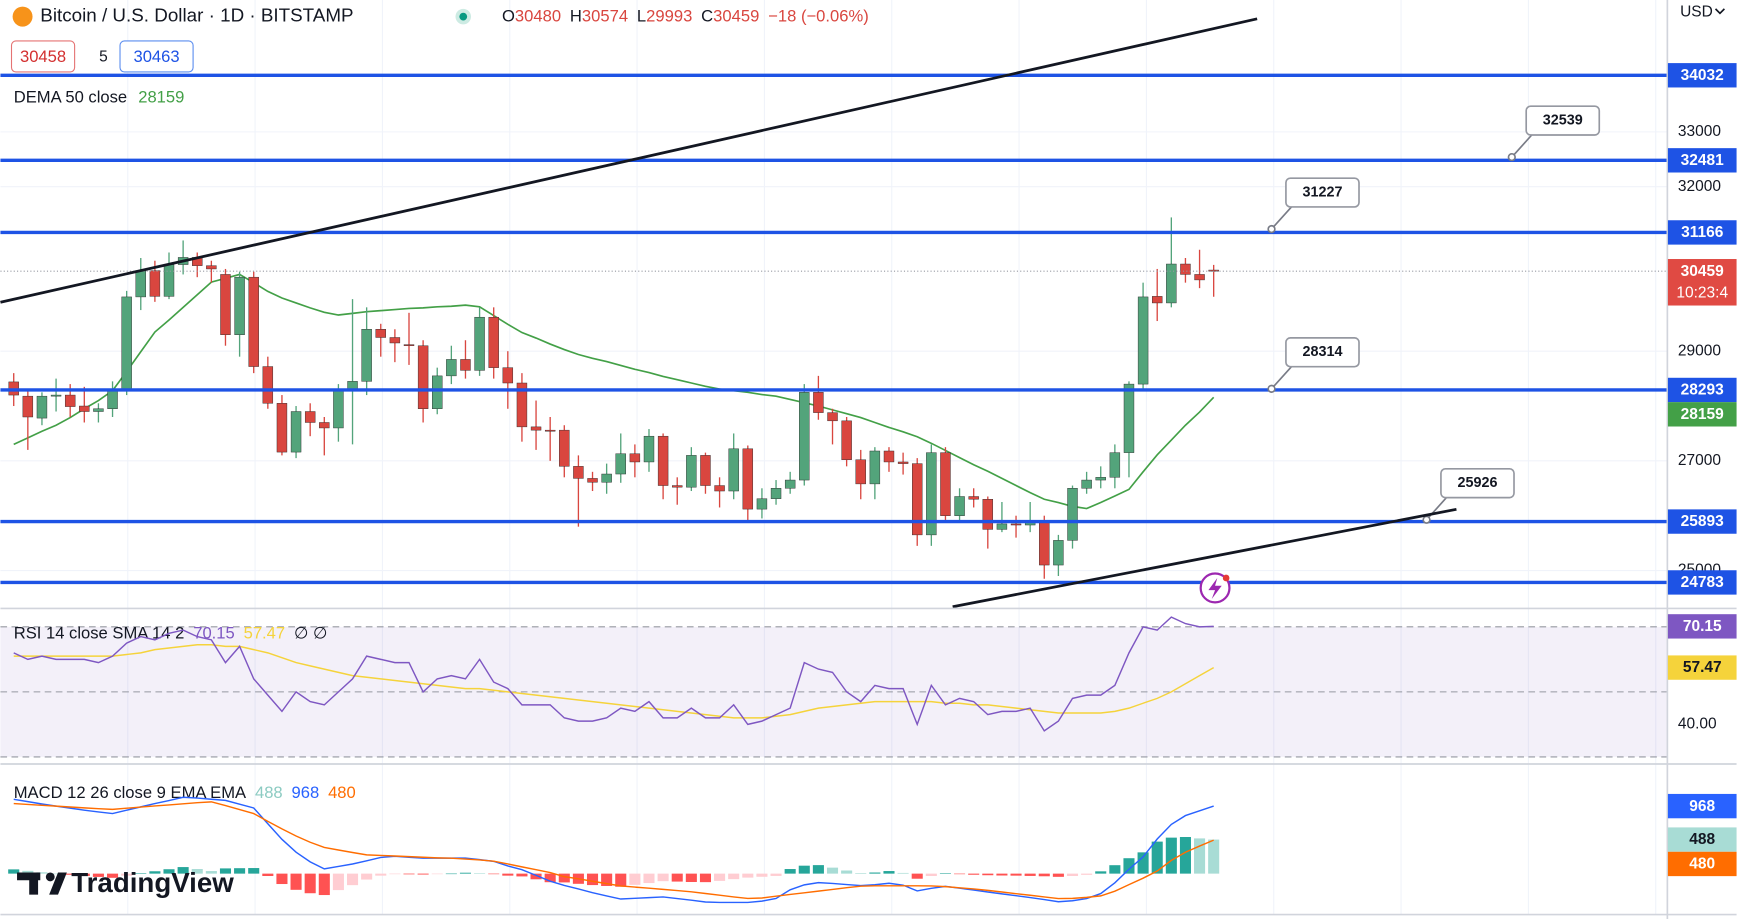 This screenshot has width=1737, height=919. I want to click on rsi-legend: RSI 14 close SMA 14 2 70.15 57.47 ∅ ∅, so click(171, 633).